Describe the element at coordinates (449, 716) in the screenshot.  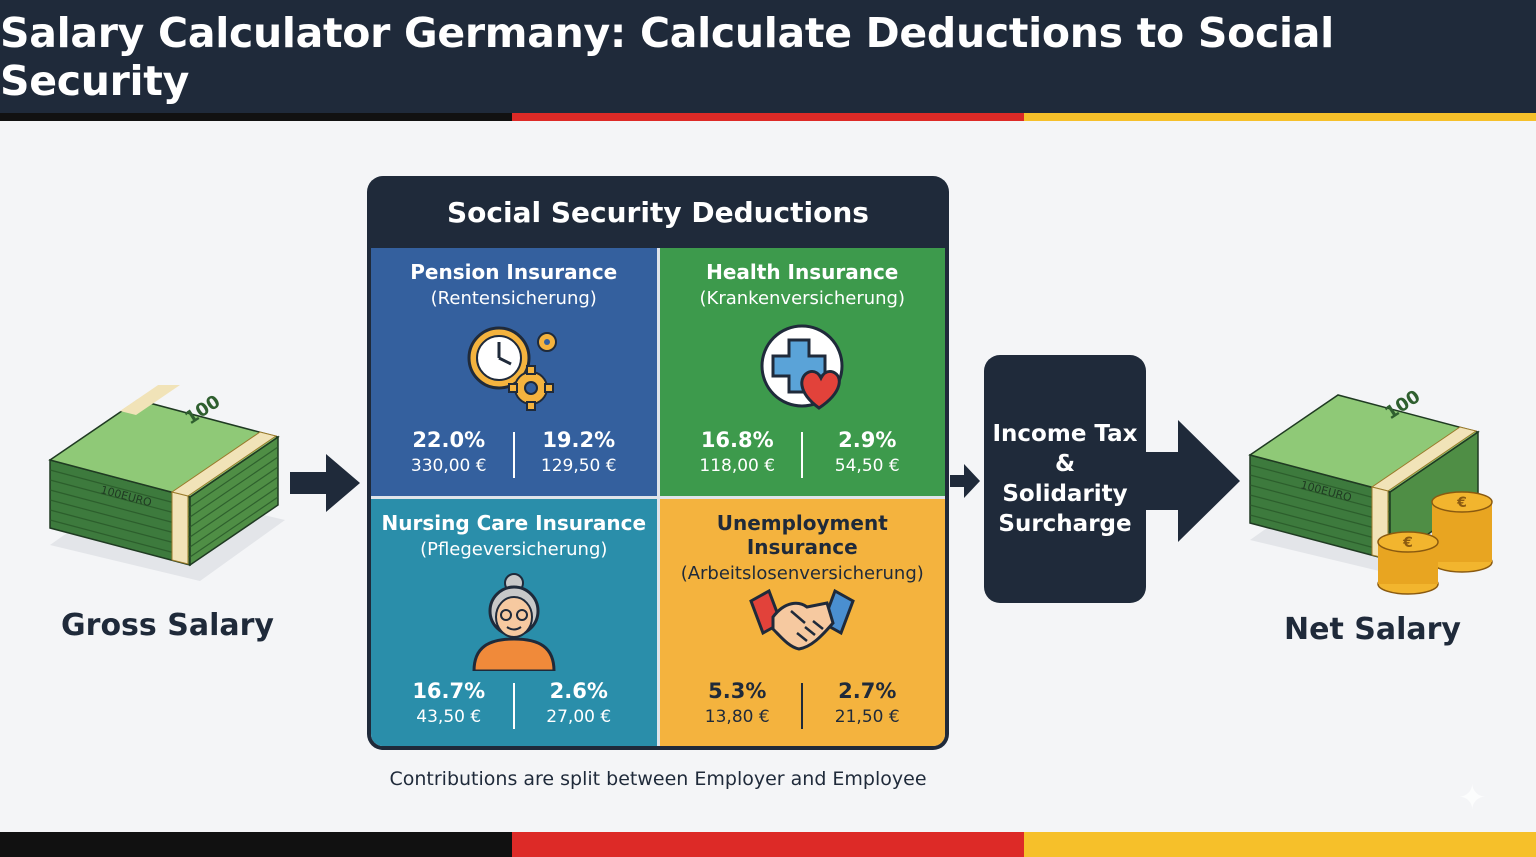
I see `employer-amount: 43,50 €` at that location.